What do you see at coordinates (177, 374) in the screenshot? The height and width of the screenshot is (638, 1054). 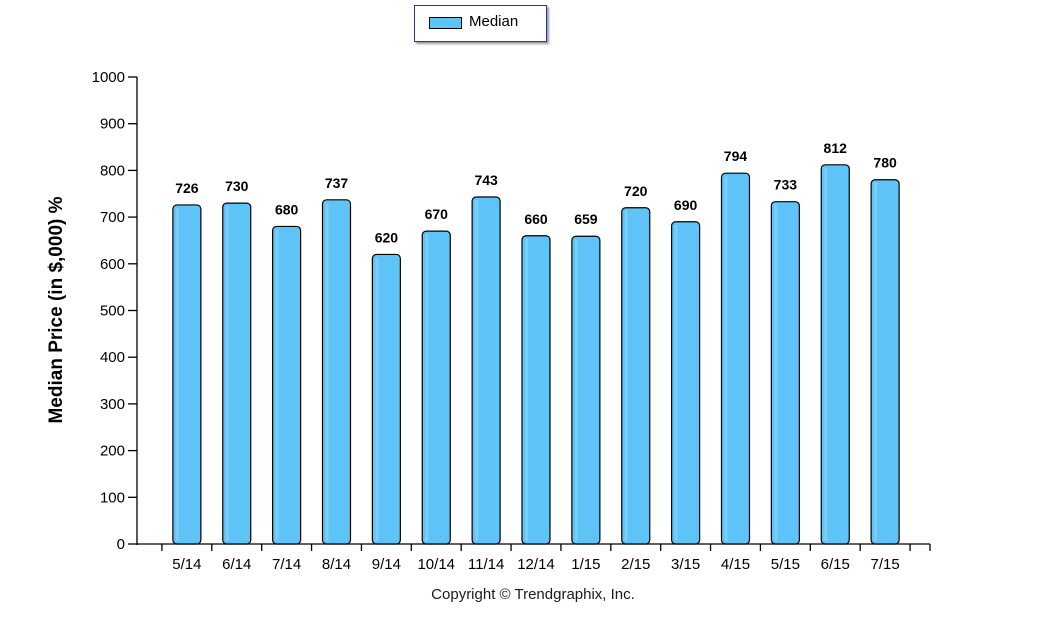 I see `bar-highlight-5/14` at bounding box center [177, 374].